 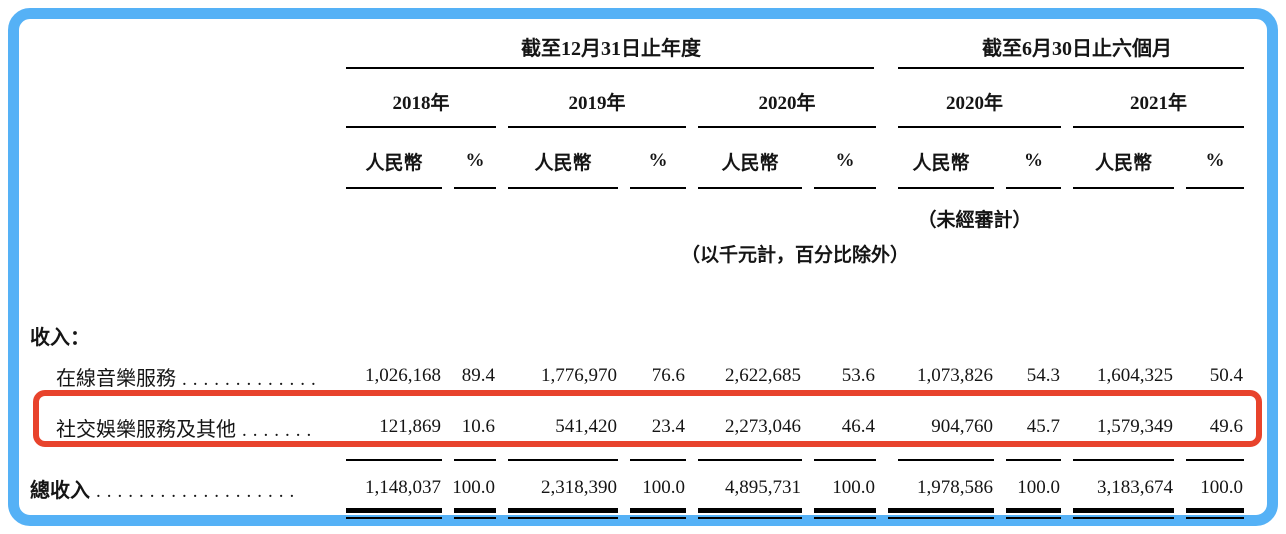 I want to click on value-cell: 541,420, so click(x=586, y=426).